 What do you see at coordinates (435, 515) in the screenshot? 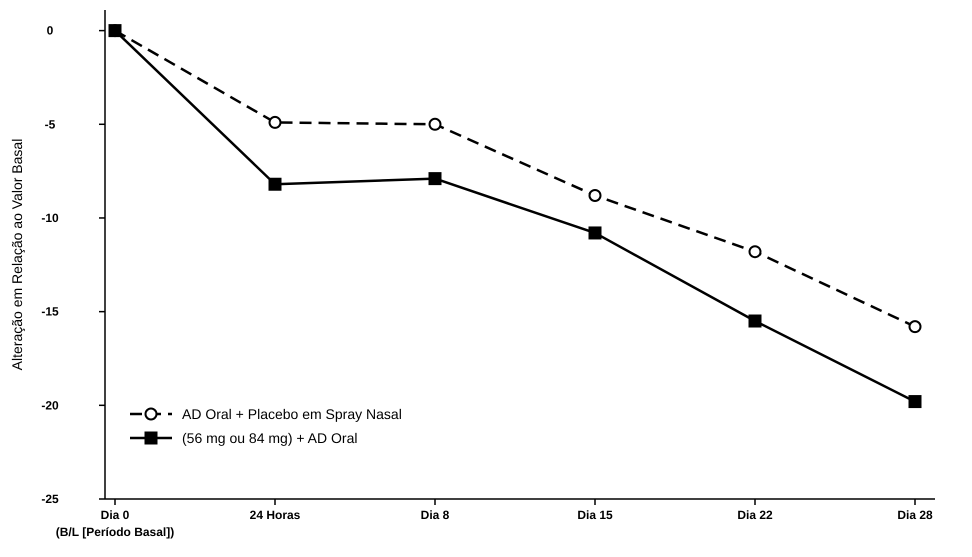
I see `x-tick-label: Dia 8` at bounding box center [435, 515].